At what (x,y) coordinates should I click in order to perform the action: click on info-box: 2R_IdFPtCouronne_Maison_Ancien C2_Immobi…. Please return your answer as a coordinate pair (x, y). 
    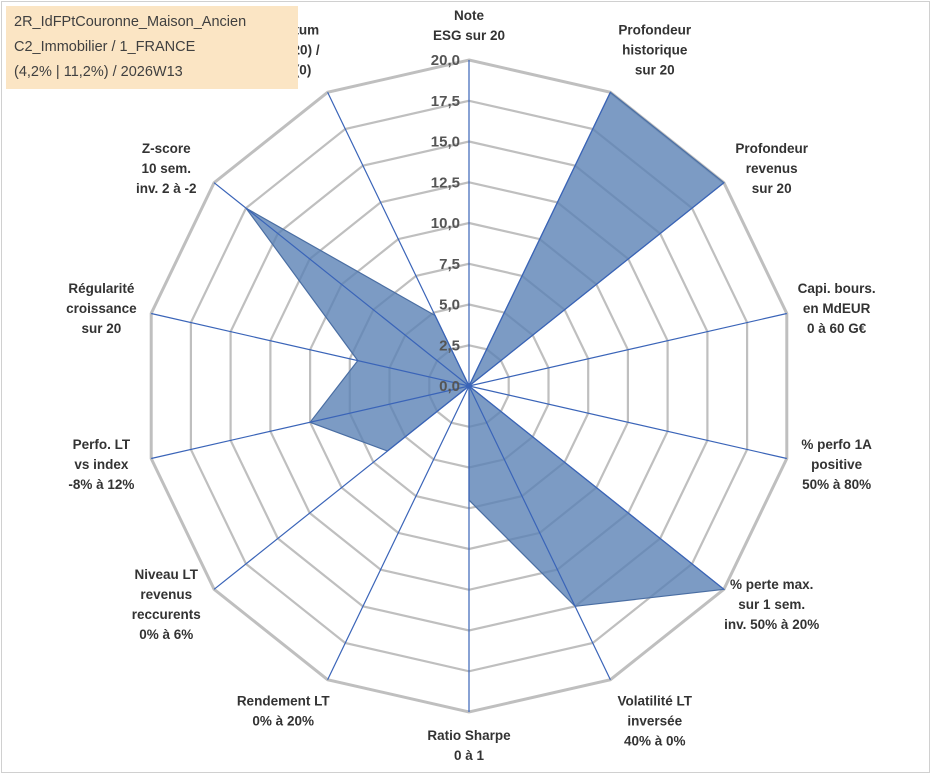
    Looking at the image, I should click on (152, 47).